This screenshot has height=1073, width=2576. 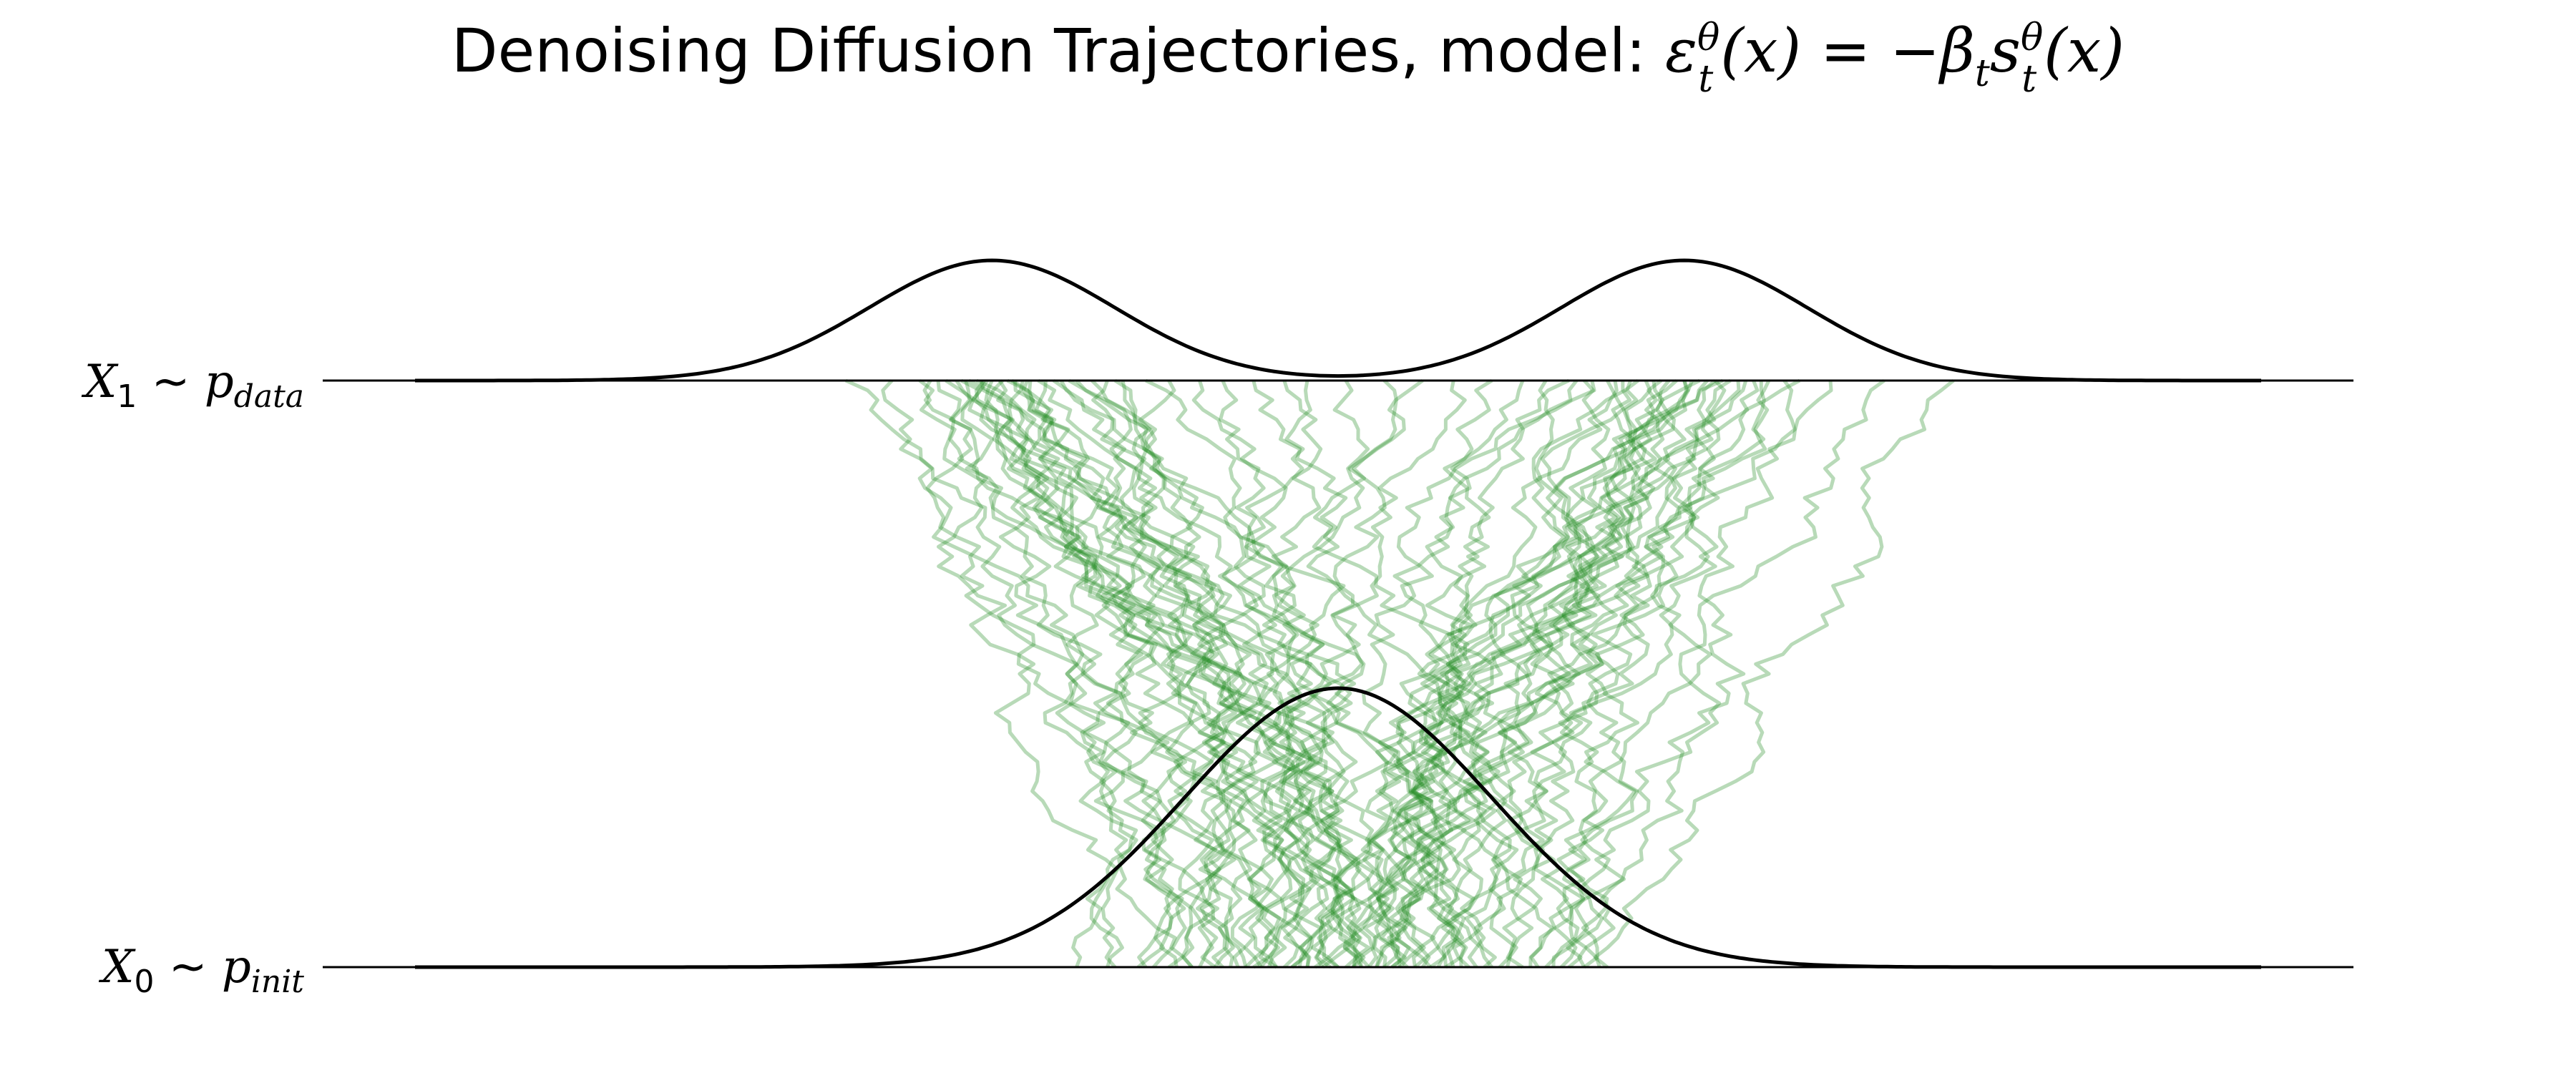 What do you see at coordinates (127, 396) in the screenshot?
I see `label-x1-sub: 1` at bounding box center [127, 396].